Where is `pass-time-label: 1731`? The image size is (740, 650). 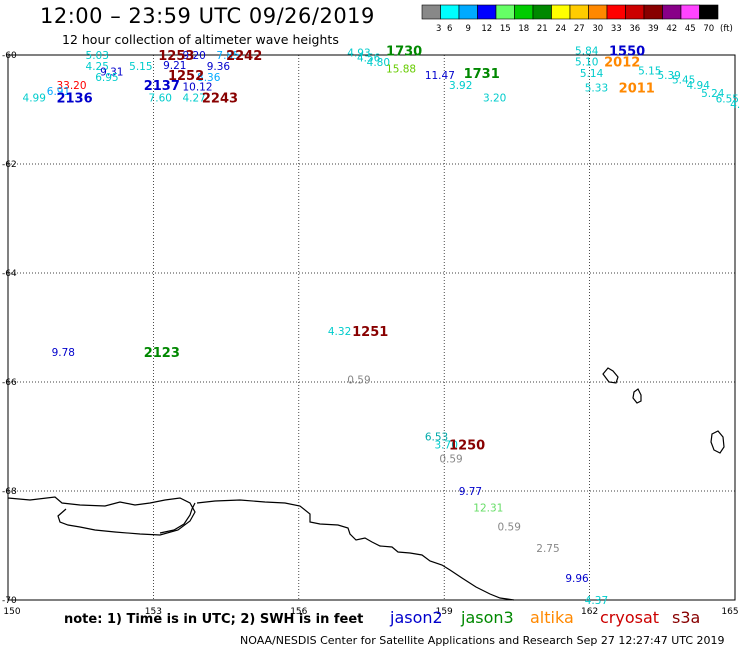 pass-time-label: 1731 is located at coordinates (482, 74).